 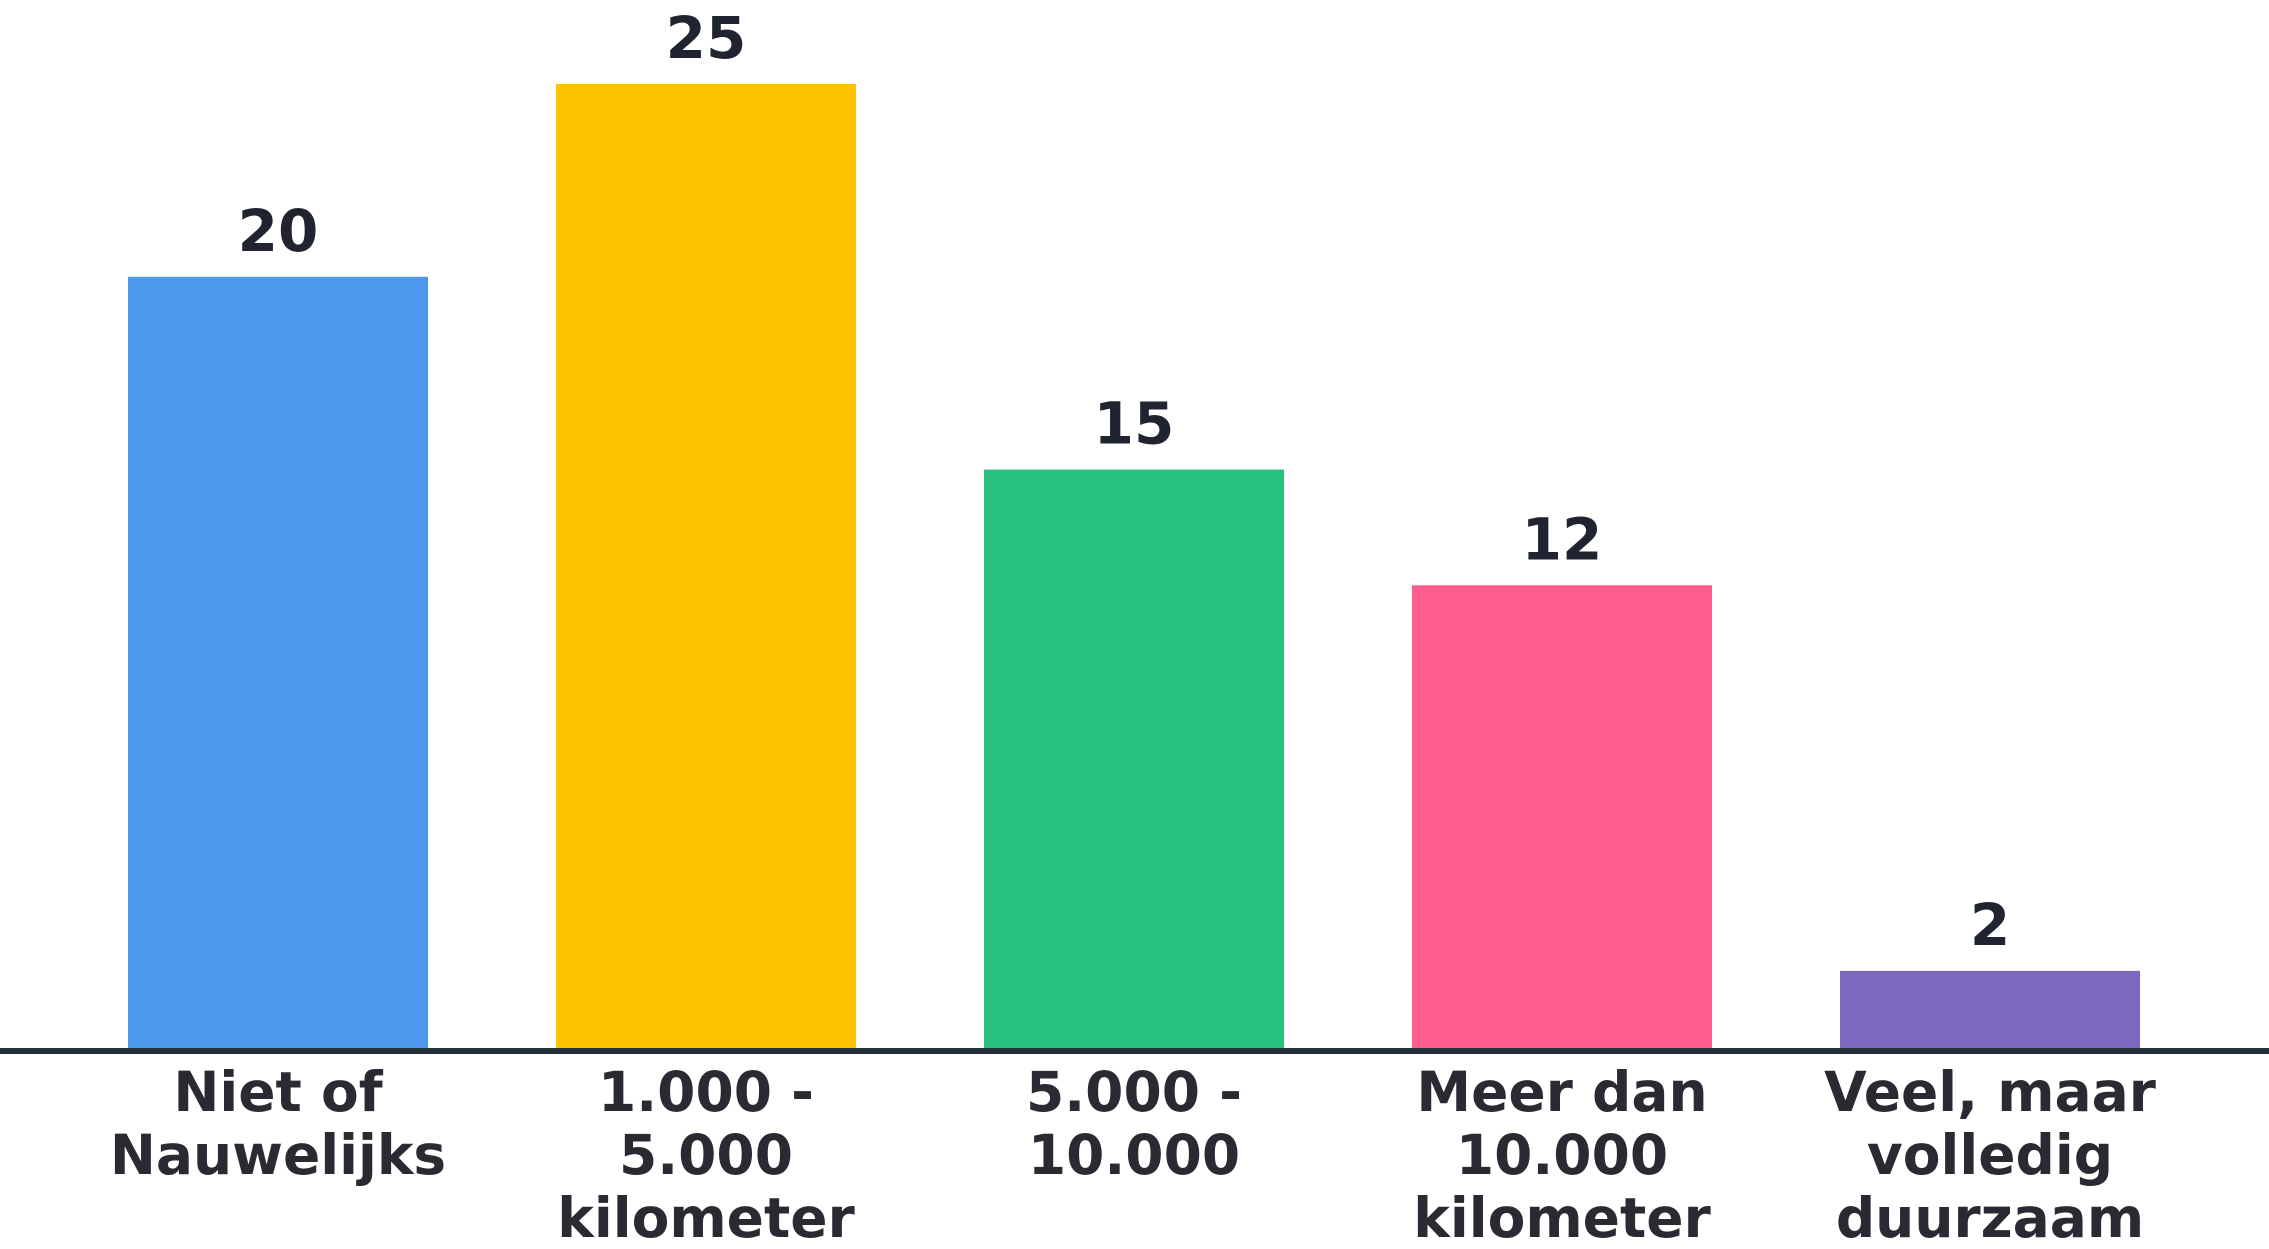 I want to click on x-tick-label-line: Meer dan, so click(x=1561, y=1092).